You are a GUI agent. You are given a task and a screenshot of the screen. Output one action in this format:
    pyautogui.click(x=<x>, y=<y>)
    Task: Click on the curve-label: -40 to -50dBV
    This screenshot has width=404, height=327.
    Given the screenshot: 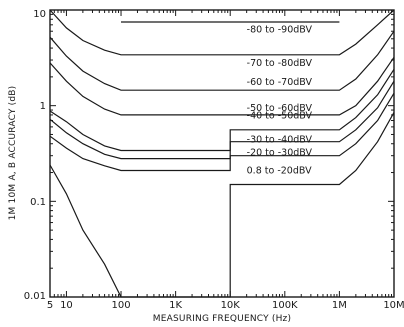 What is the action you would take?
    pyautogui.click(x=280, y=116)
    